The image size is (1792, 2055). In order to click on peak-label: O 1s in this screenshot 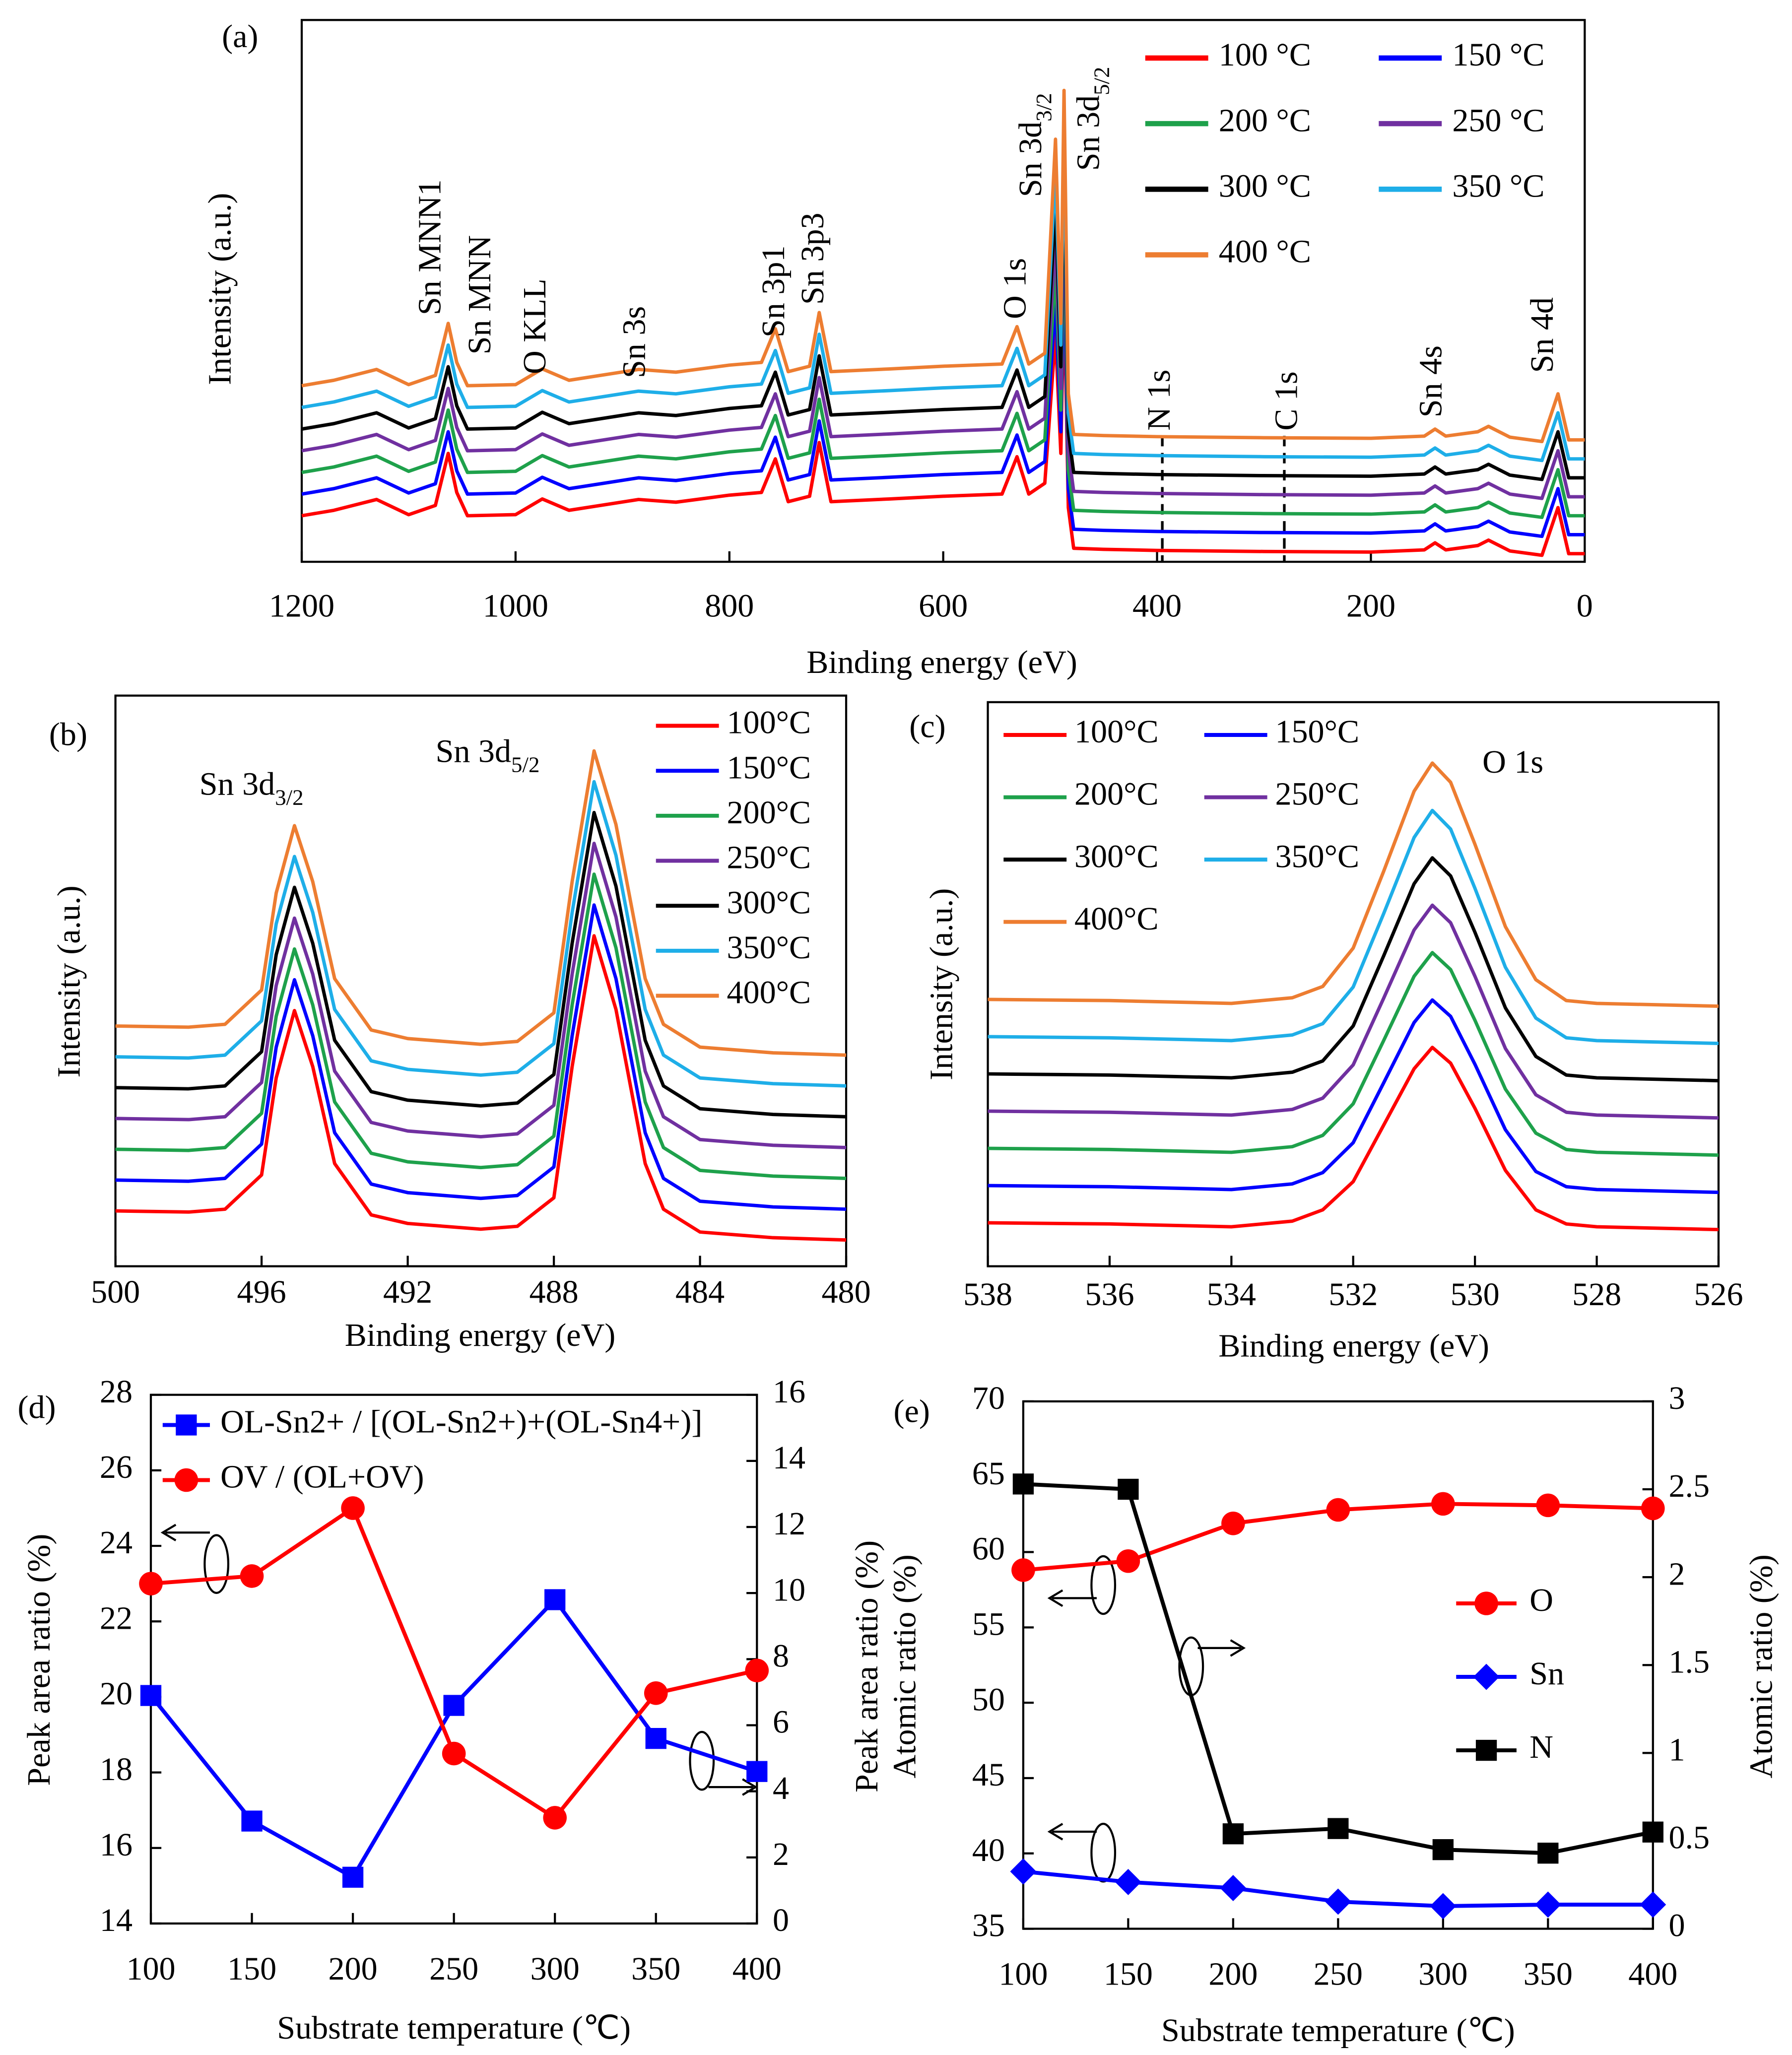, I will do `click(1512, 762)`.